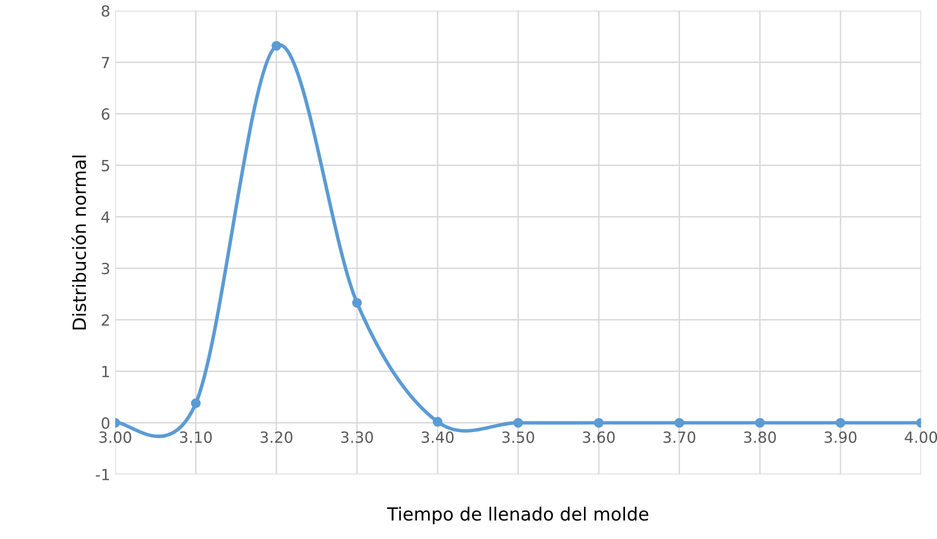 The height and width of the screenshot is (539, 937). Describe the element at coordinates (105, 372) in the screenshot. I see `y-tick-label: 1` at that location.